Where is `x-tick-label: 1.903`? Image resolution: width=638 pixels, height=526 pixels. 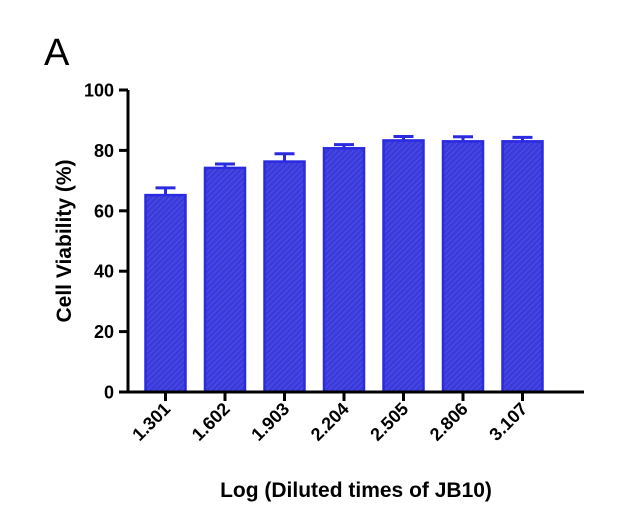 x-tick-label: 1.903 is located at coordinates (270, 422).